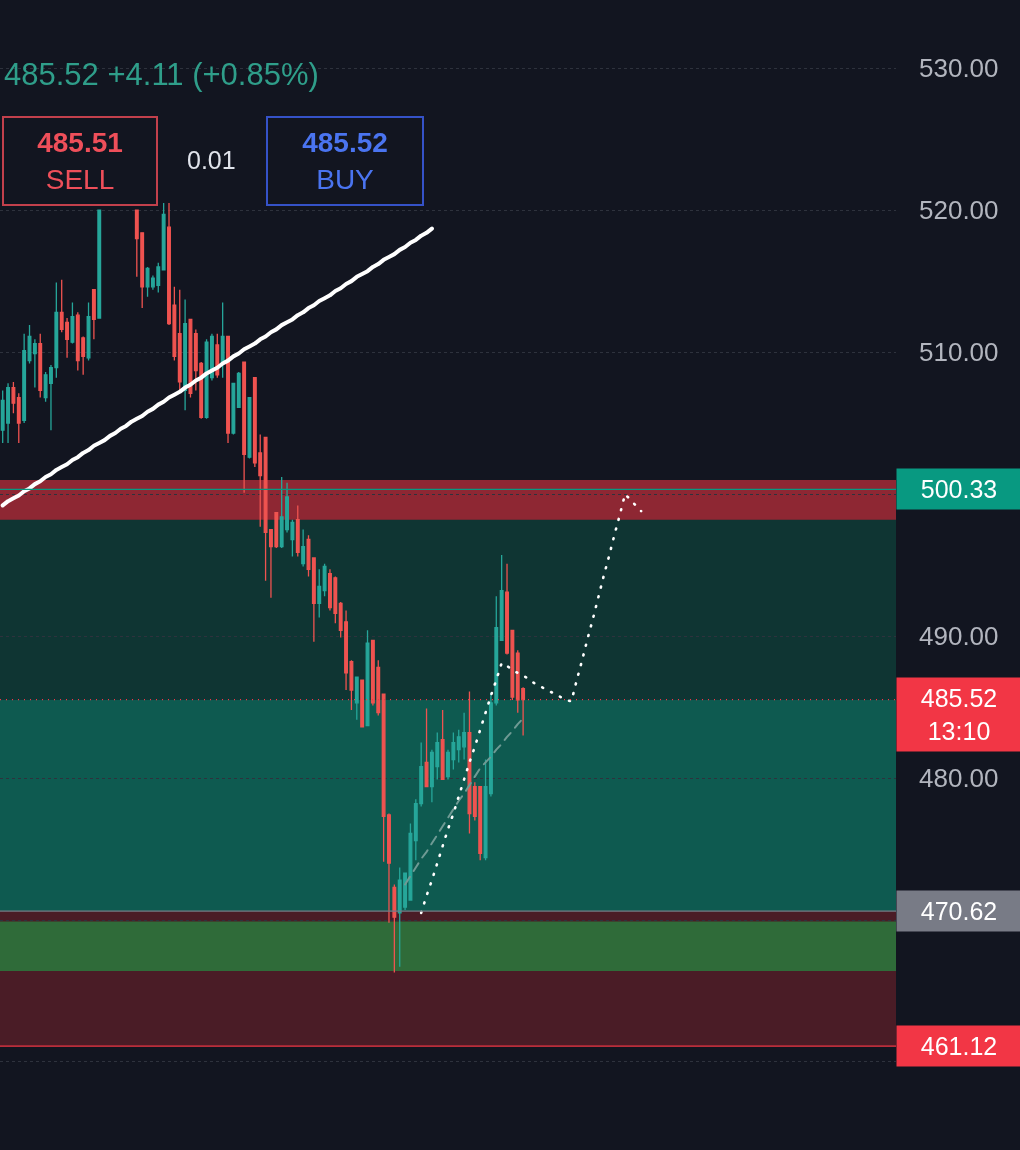  Describe the element at coordinates (345, 161) in the screenshot. I see `annotation: 485.52 BUY` at that location.